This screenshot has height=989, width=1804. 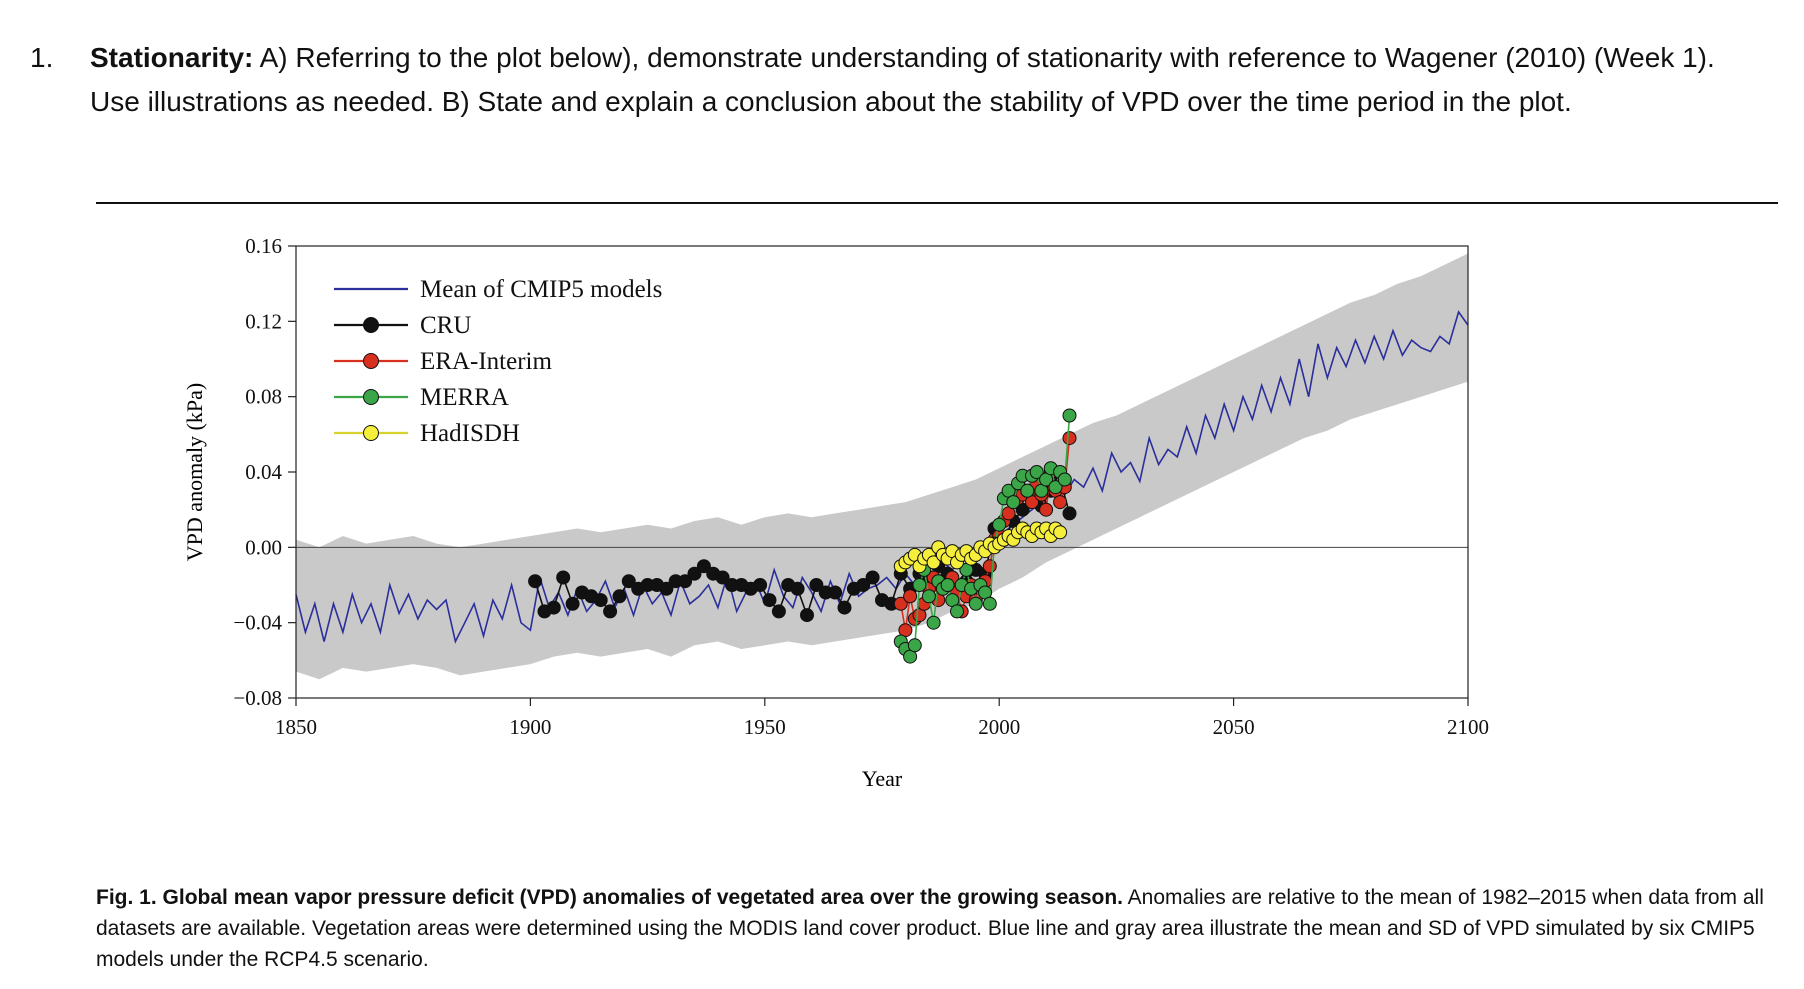 I want to click on legend-marker-era-interim, so click(x=371, y=361).